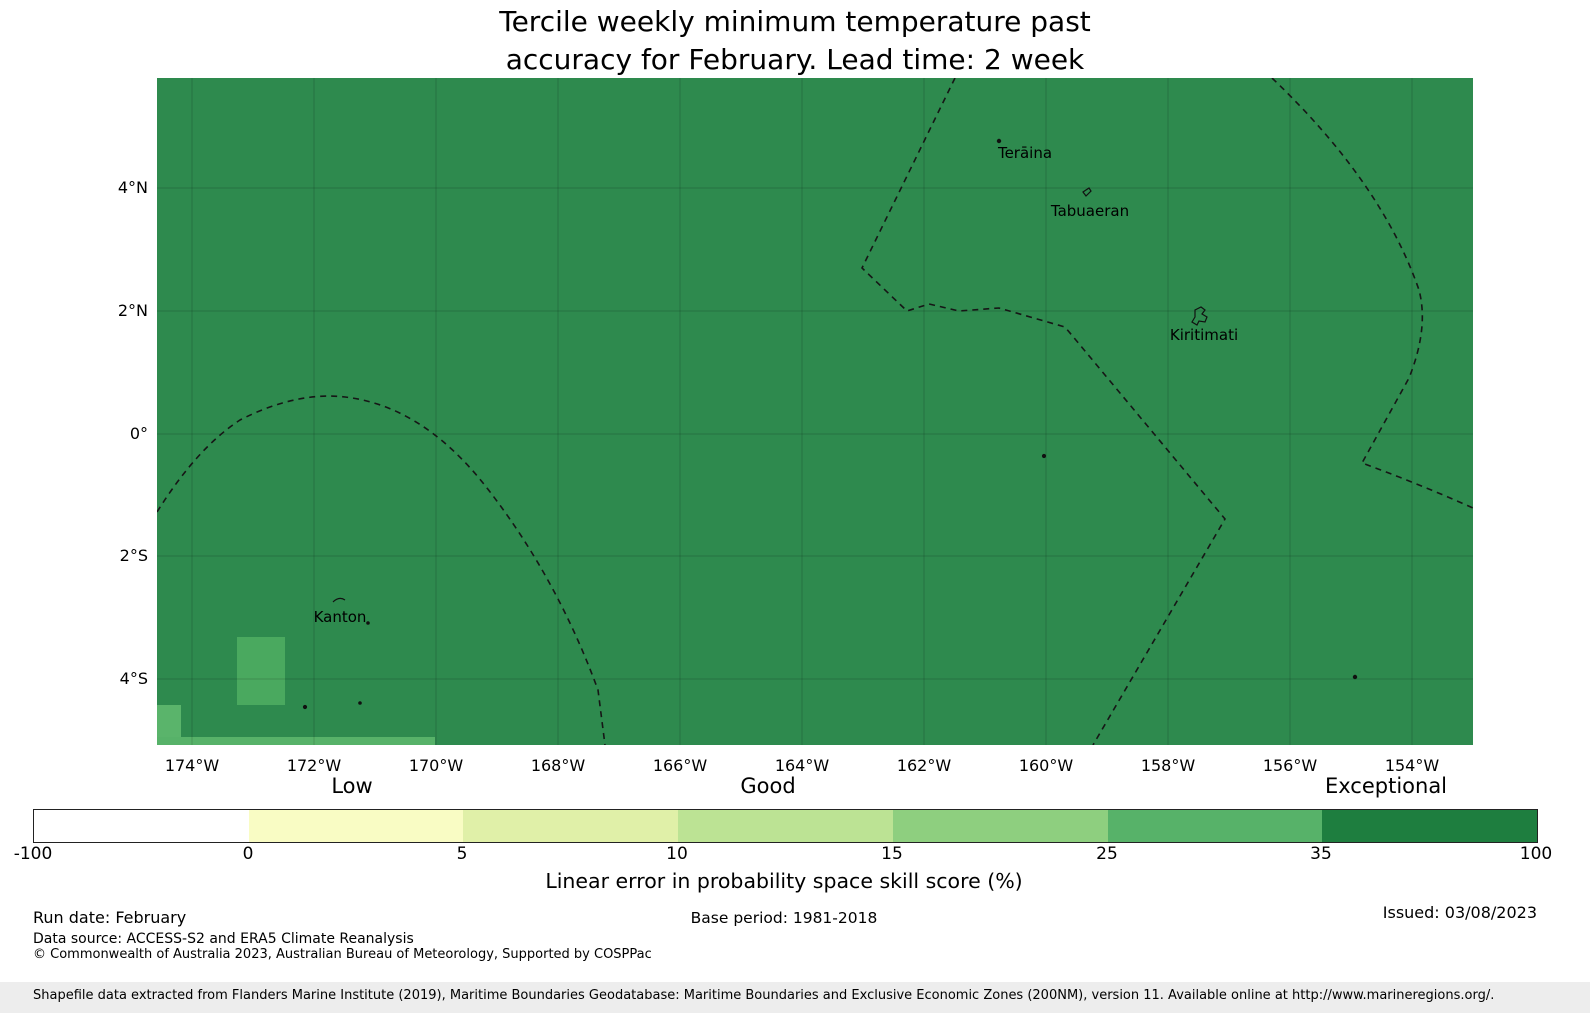 The image size is (1590, 1020). Describe the element at coordinates (296, 691) in the screenshot. I see `skill-patches` at that location.